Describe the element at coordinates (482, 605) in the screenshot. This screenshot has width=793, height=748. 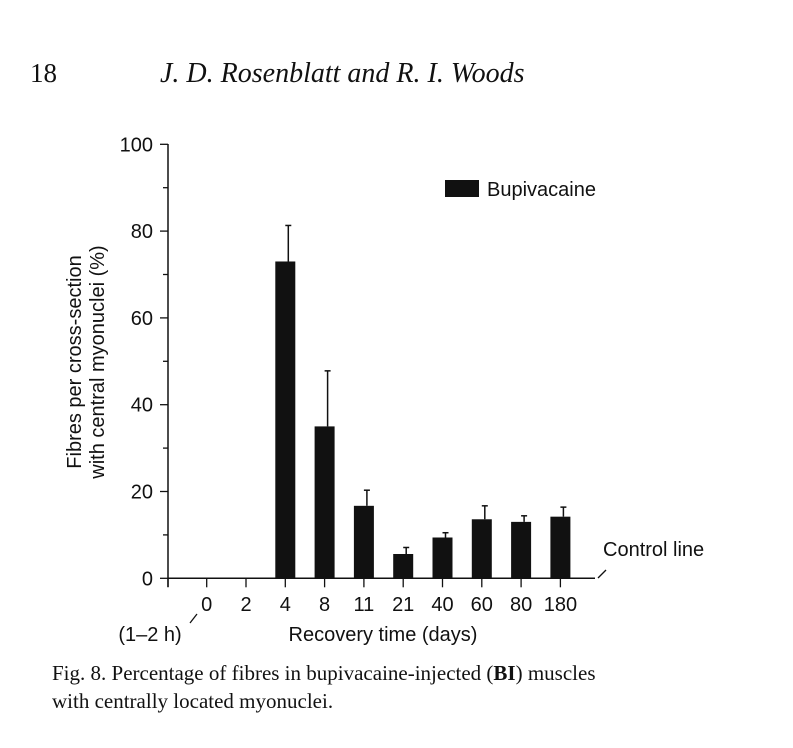
I see `x-tick-label: 60` at that location.